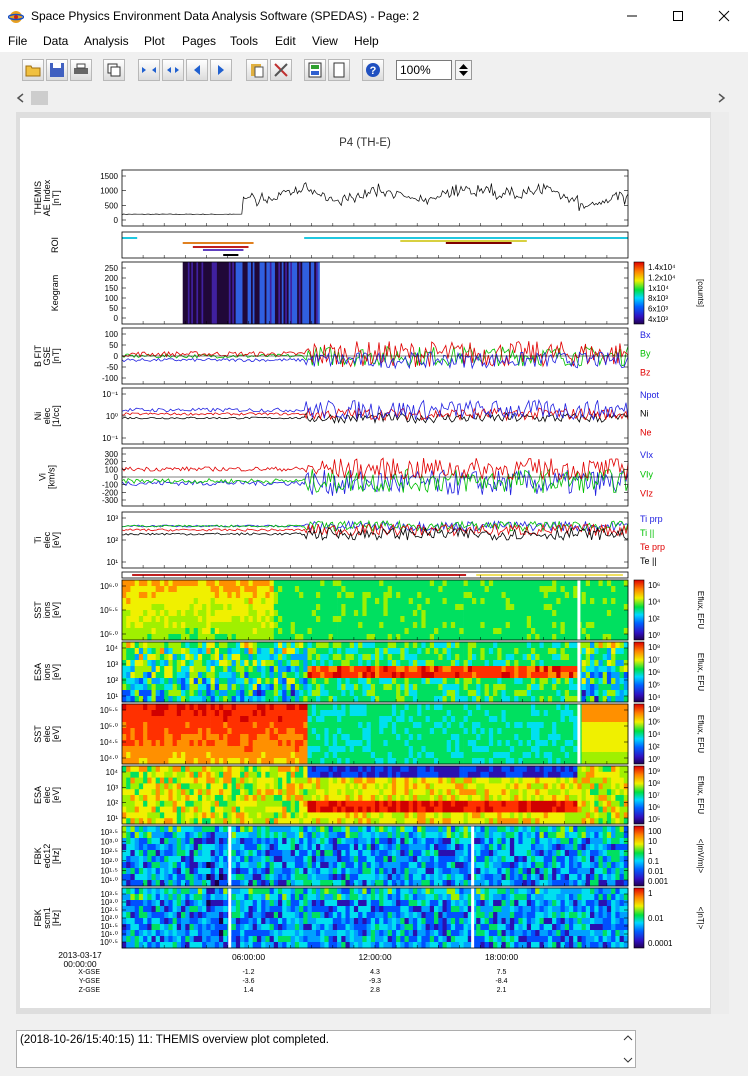 This screenshot has width=748, height=1076. I want to click on menu-plot: Plot, so click(154, 41).